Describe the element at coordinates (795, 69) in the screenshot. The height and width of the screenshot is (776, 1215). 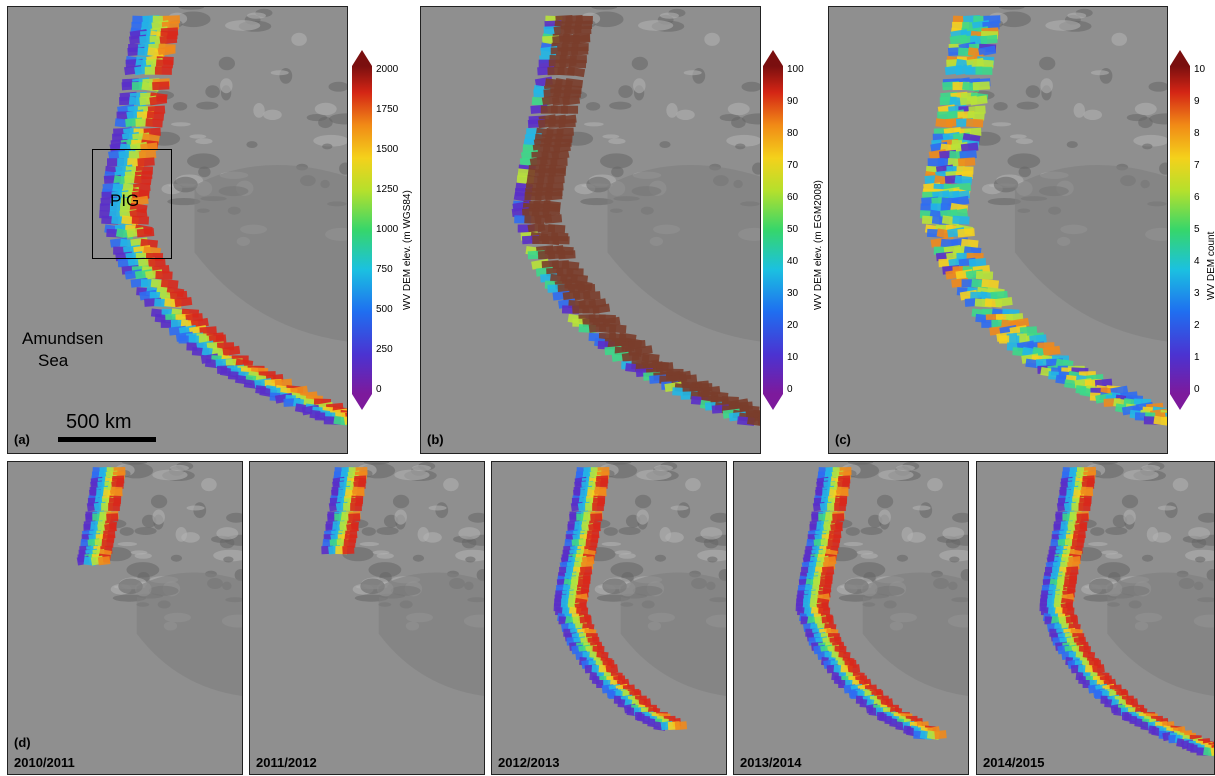
I see `colorbar-tick: 100` at that location.